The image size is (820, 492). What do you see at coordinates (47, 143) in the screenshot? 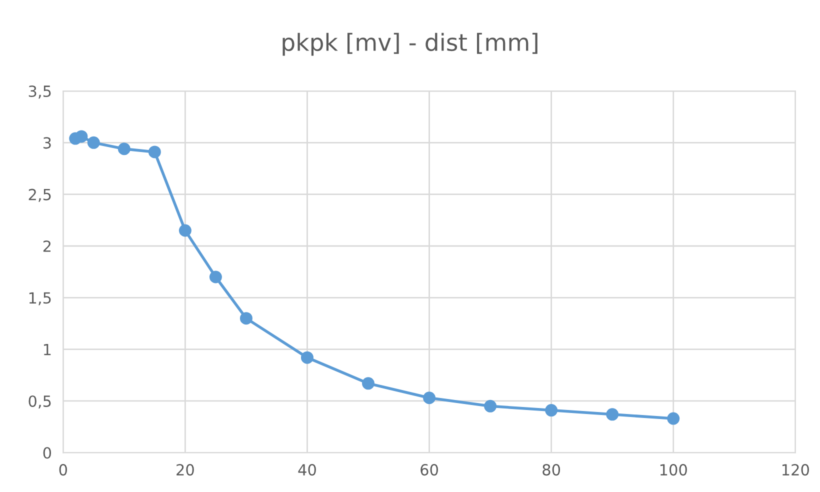
I see `y-tick-label: 3` at bounding box center [47, 143].